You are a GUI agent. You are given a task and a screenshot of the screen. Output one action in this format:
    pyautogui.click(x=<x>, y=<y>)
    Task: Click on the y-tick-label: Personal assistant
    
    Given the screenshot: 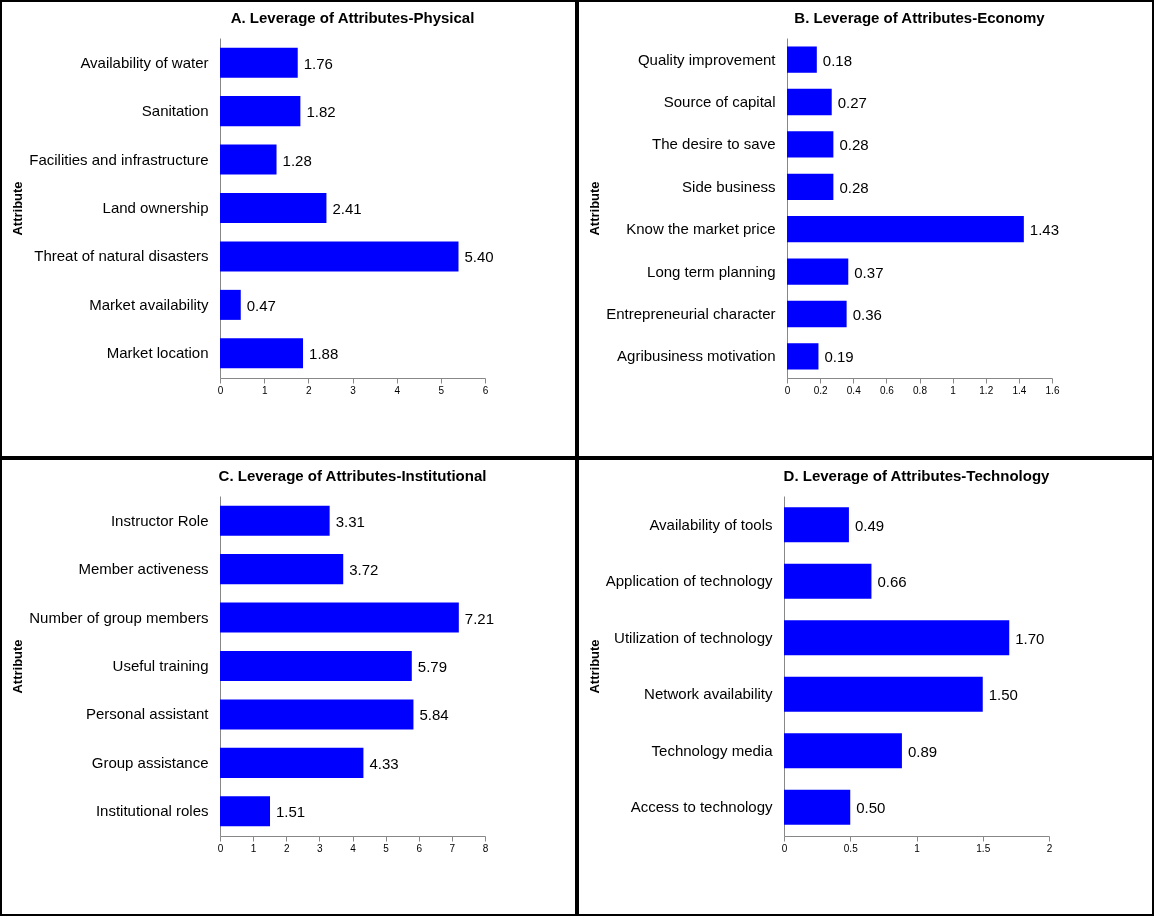 What is the action you would take?
    pyautogui.click(x=147, y=714)
    